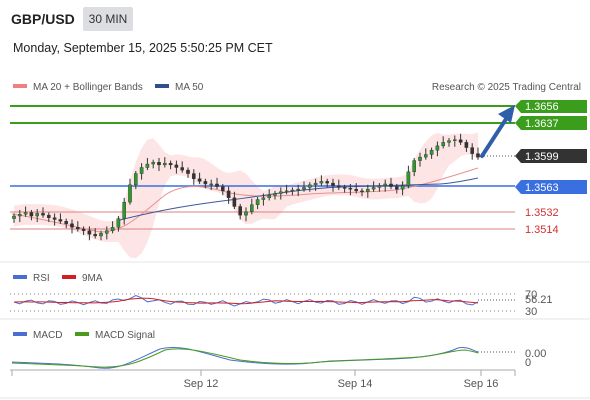  What do you see at coordinates (542, 230) in the screenshot?
I see `level-text-1-3514: 1.3514` at bounding box center [542, 230].